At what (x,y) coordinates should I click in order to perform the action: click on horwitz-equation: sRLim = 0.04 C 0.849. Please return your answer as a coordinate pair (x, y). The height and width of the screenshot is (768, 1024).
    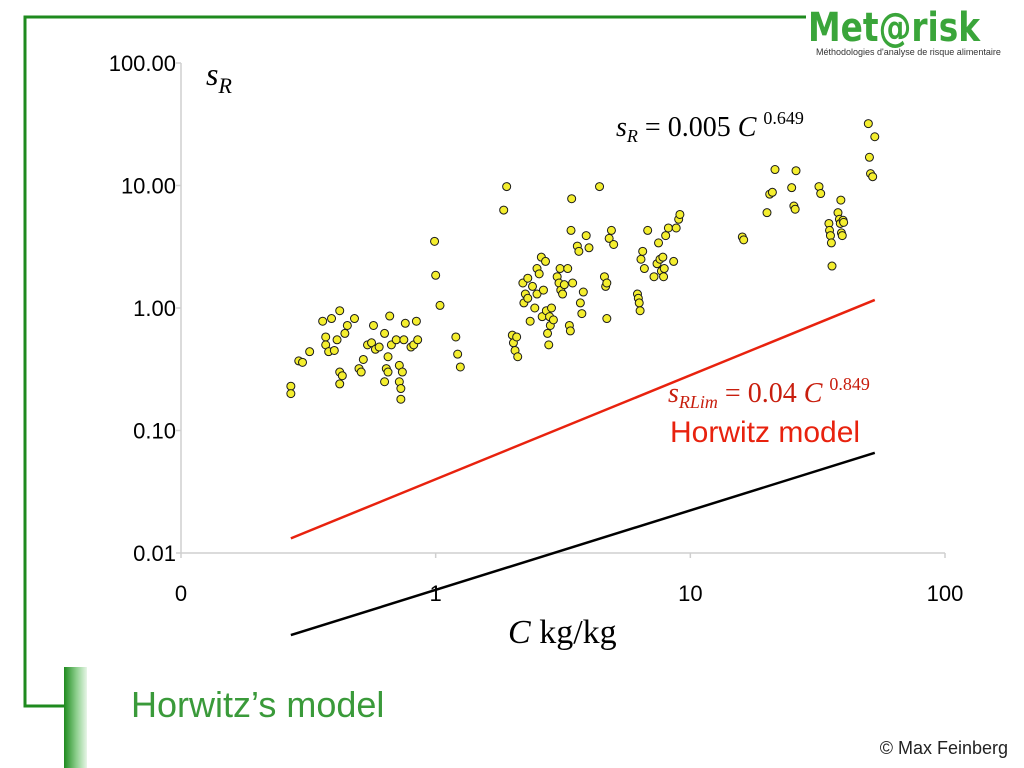
    Looking at the image, I should click on (769, 393).